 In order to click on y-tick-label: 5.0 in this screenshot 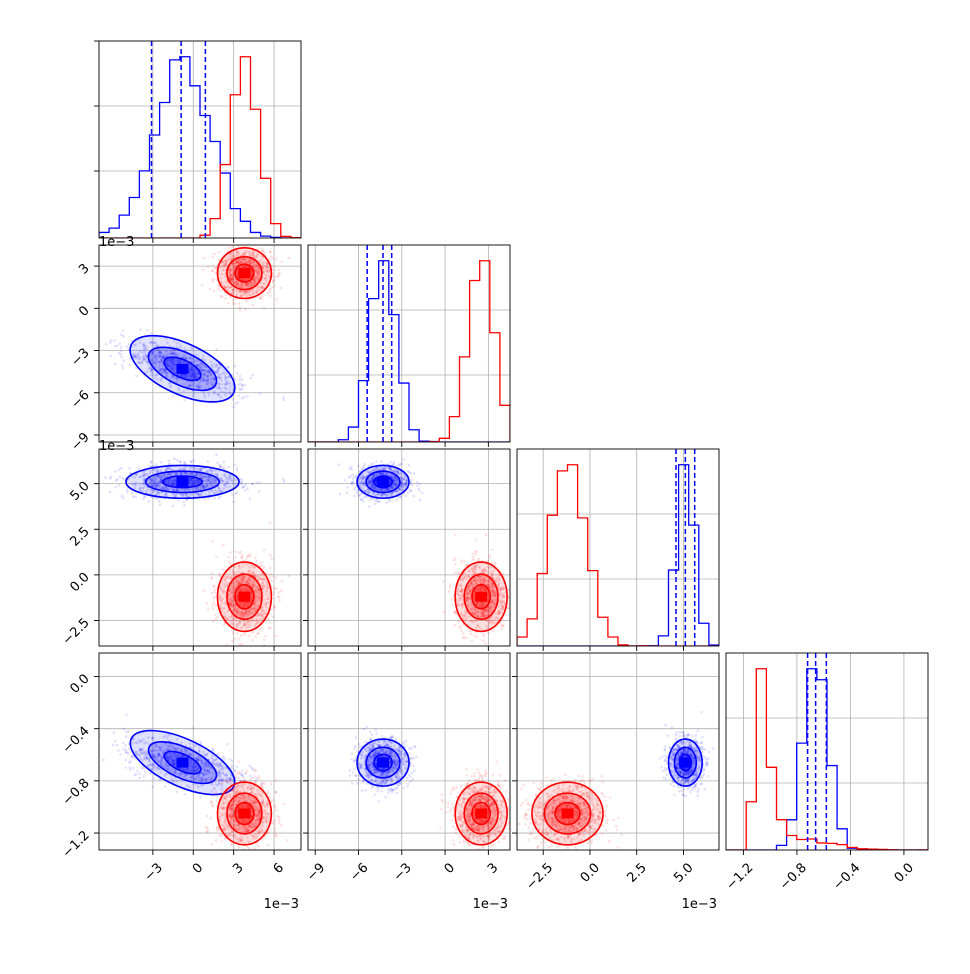, I will do `click(79, 491)`.